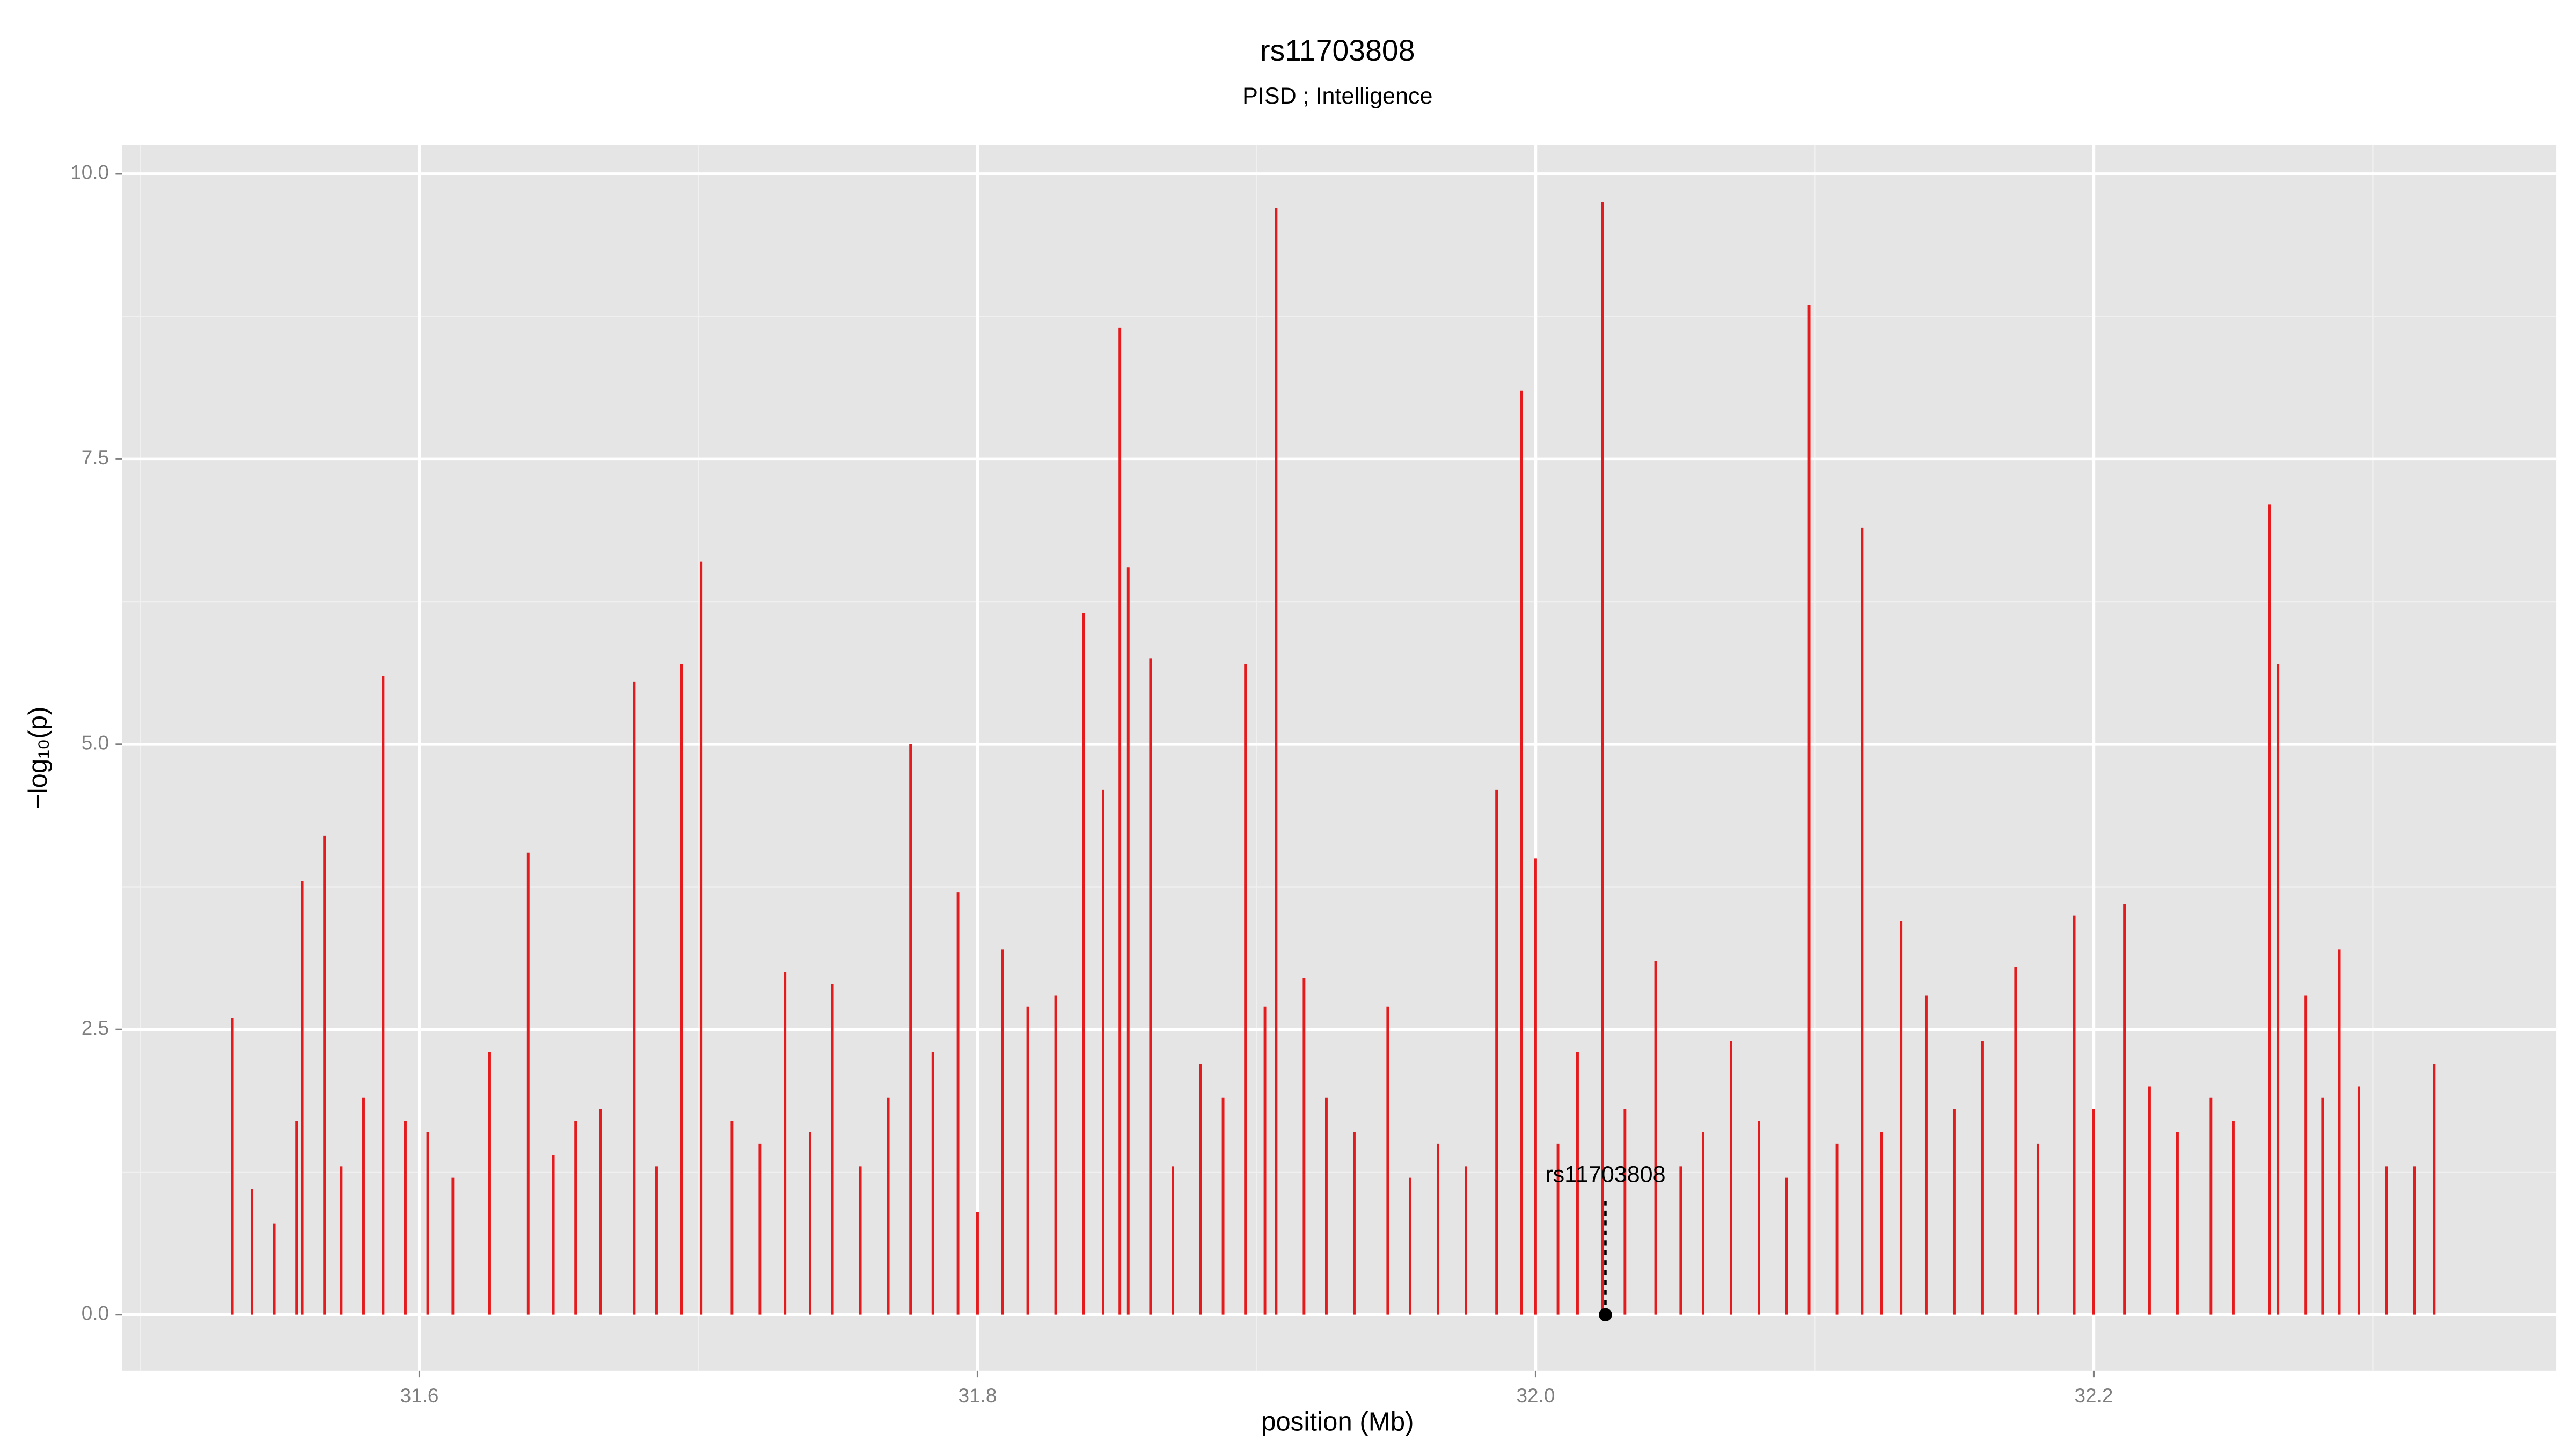 The height and width of the screenshot is (1449, 2576). What do you see at coordinates (1337, 50) in the screenshot?
I see `chart-title: rs11703808` at bounding box center [1337, 50].